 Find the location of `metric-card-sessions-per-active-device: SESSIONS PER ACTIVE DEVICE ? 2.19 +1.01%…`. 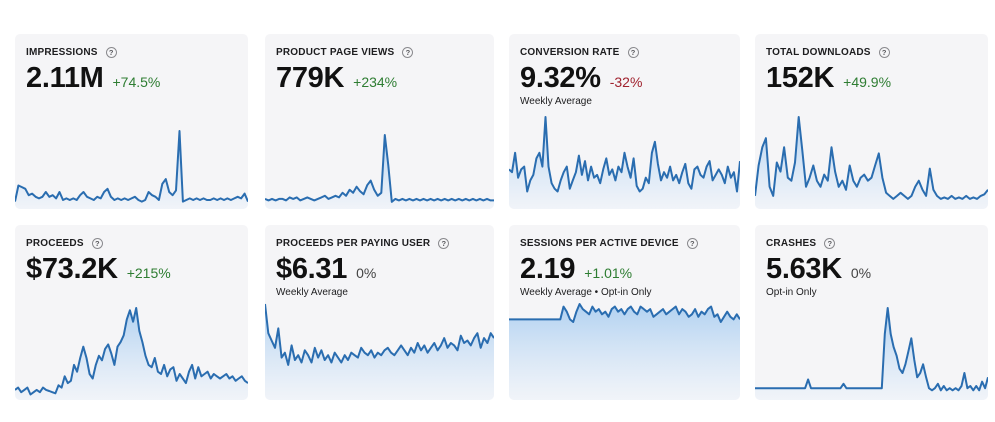

metric-card-sessions-per-active-device: SESSIONS PER ACTIVE DEVICE ? 2.19 +1.01%… is located at coordinates (624, 312).